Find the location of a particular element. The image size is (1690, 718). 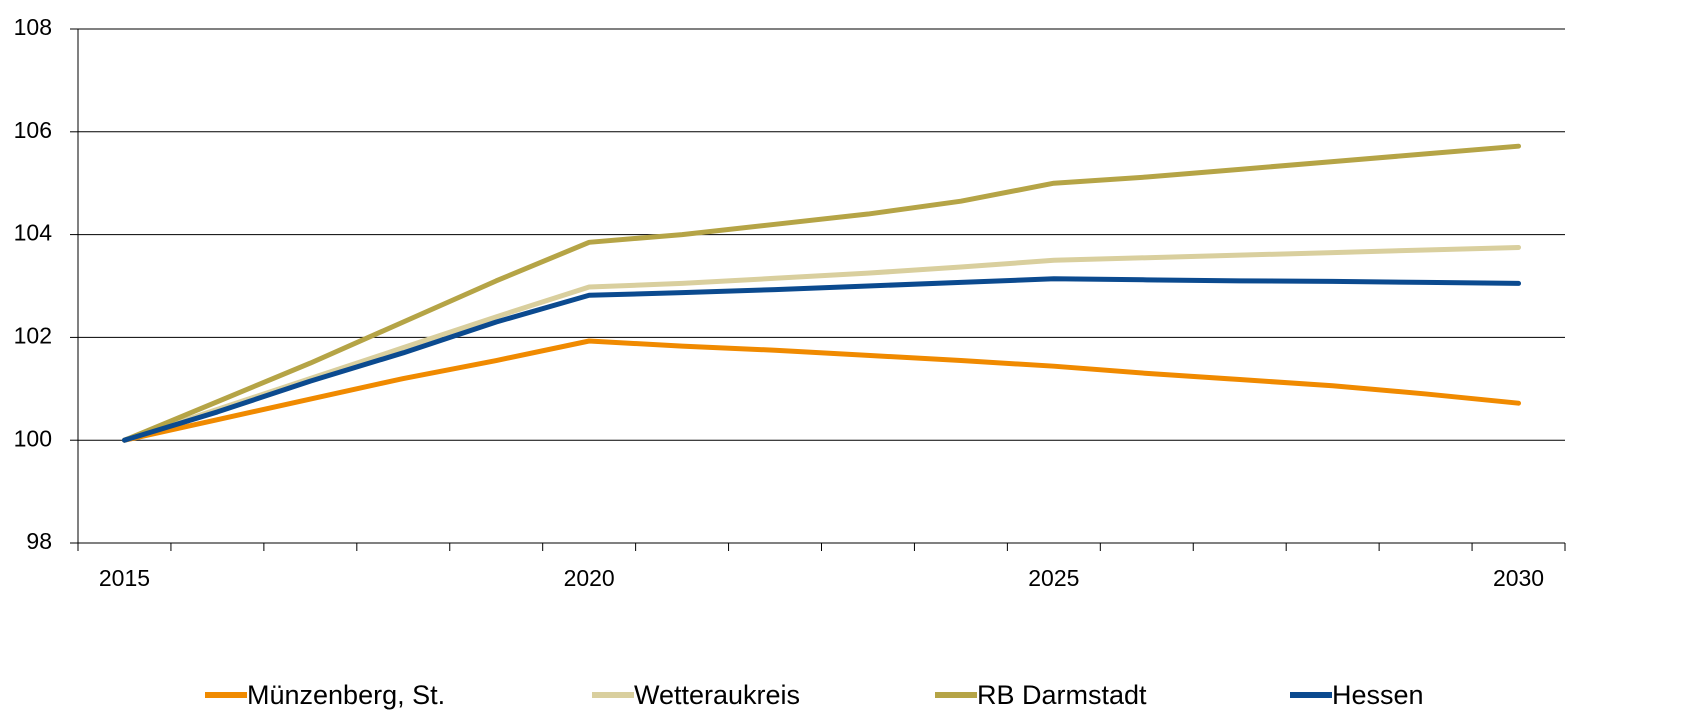

y-tick-label: 106 is located at coordinates (33, 130).